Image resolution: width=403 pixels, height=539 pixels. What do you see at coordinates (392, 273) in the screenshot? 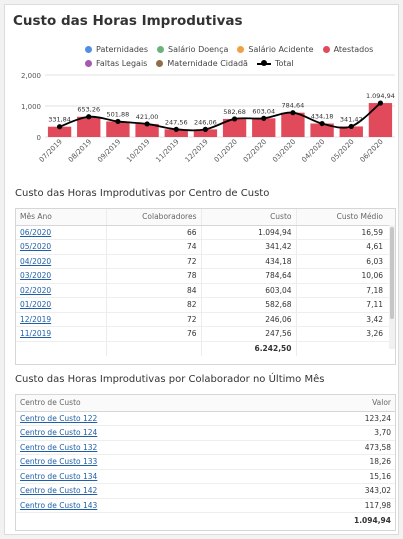
I see `table1-scroll-thumb` at bounding box center [392, 273].